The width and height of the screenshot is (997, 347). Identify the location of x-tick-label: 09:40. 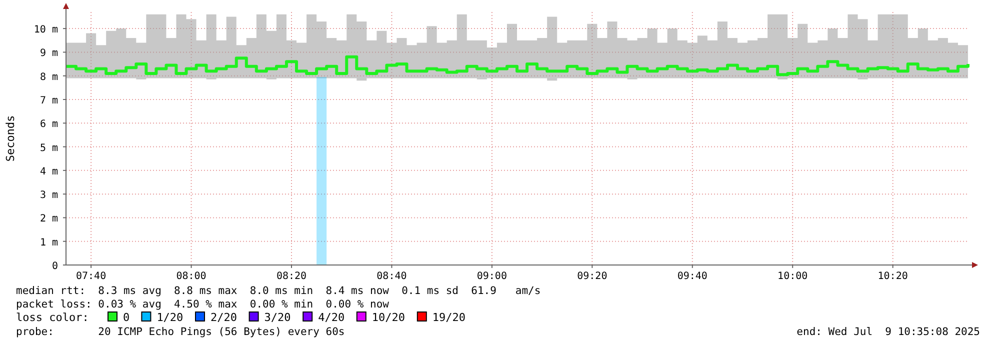
(692, 276).